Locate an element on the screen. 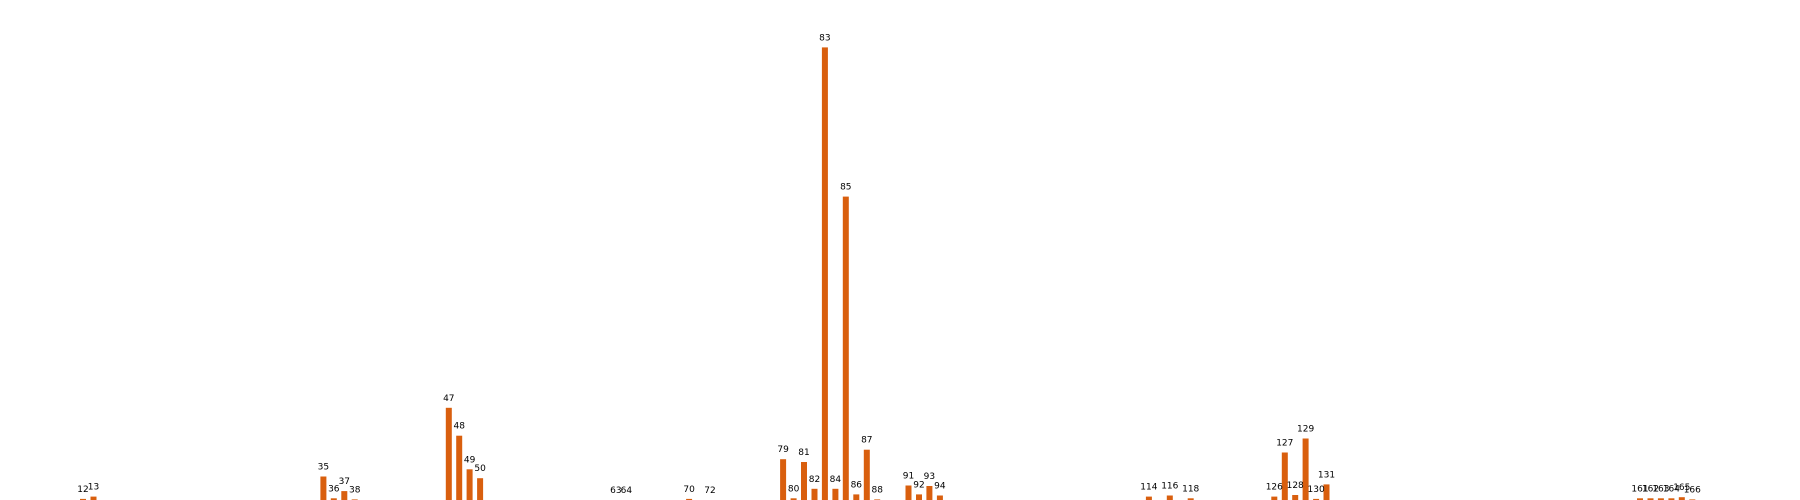 Image resolution: width=1800 pixels, height=500 pixels. bar-label-87: 87 is located at coordinates (866, 441).